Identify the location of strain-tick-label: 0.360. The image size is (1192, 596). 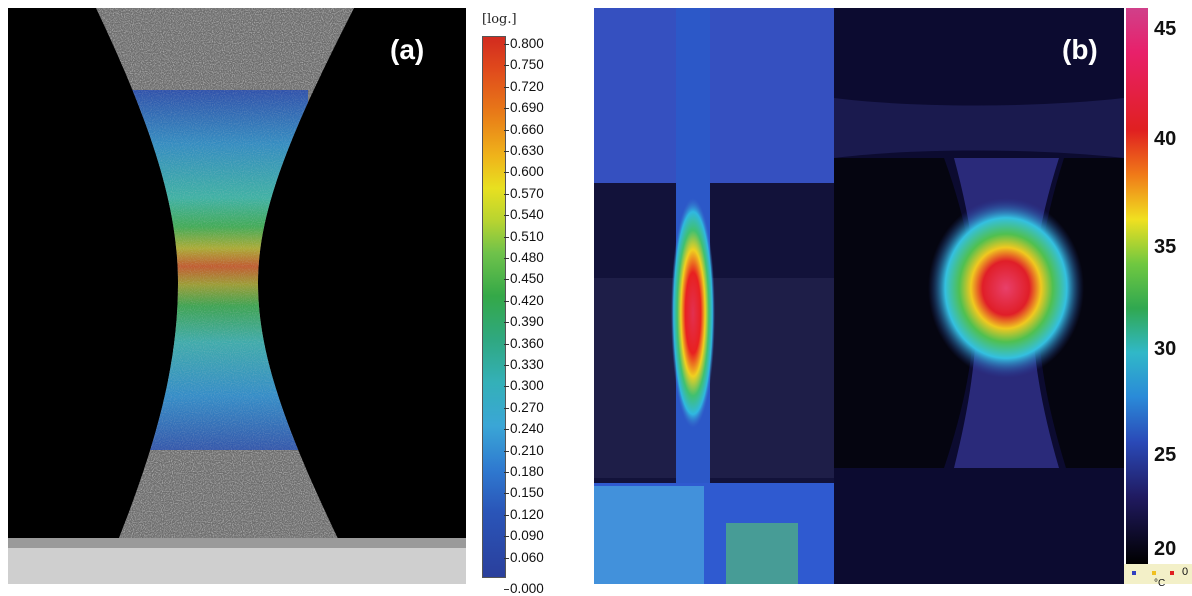
(527, 343).